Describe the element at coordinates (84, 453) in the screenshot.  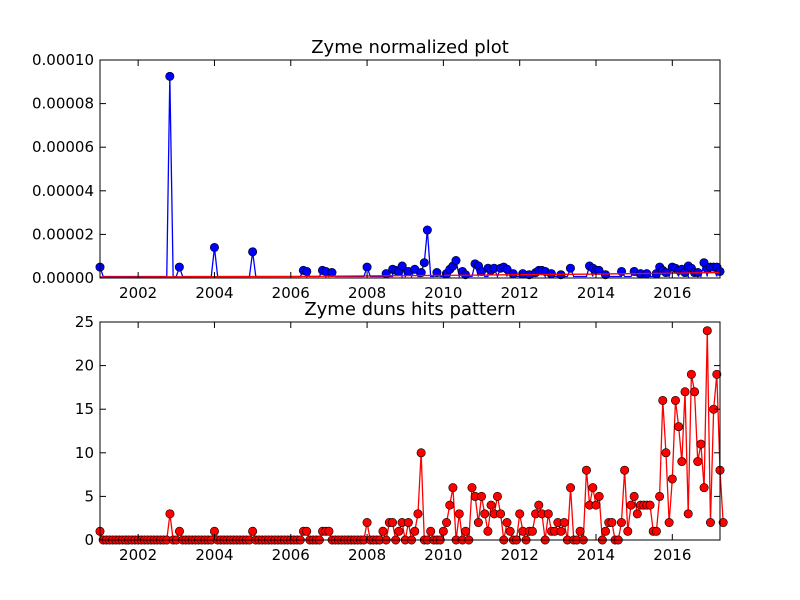
I see `y-tick-label: 10` at that location.